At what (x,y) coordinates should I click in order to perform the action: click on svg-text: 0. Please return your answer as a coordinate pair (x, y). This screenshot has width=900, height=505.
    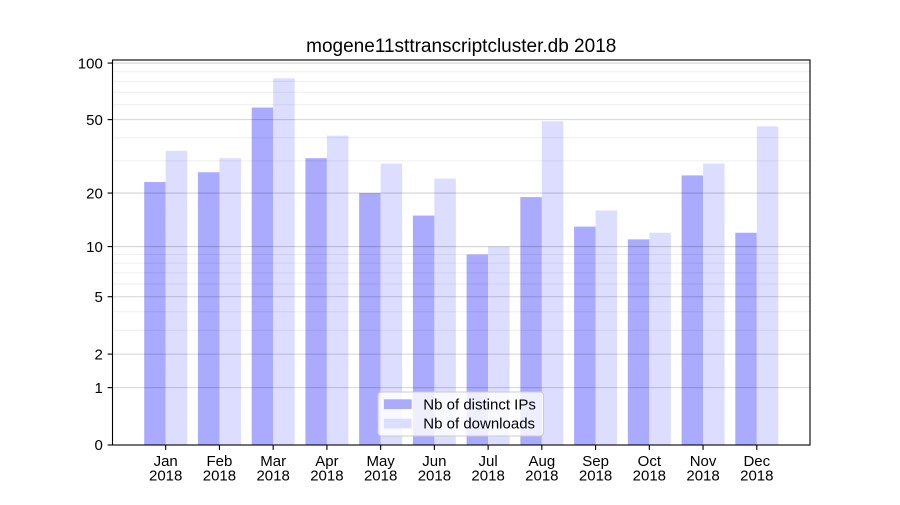
    Looking at the image, I should click on (98, 445).